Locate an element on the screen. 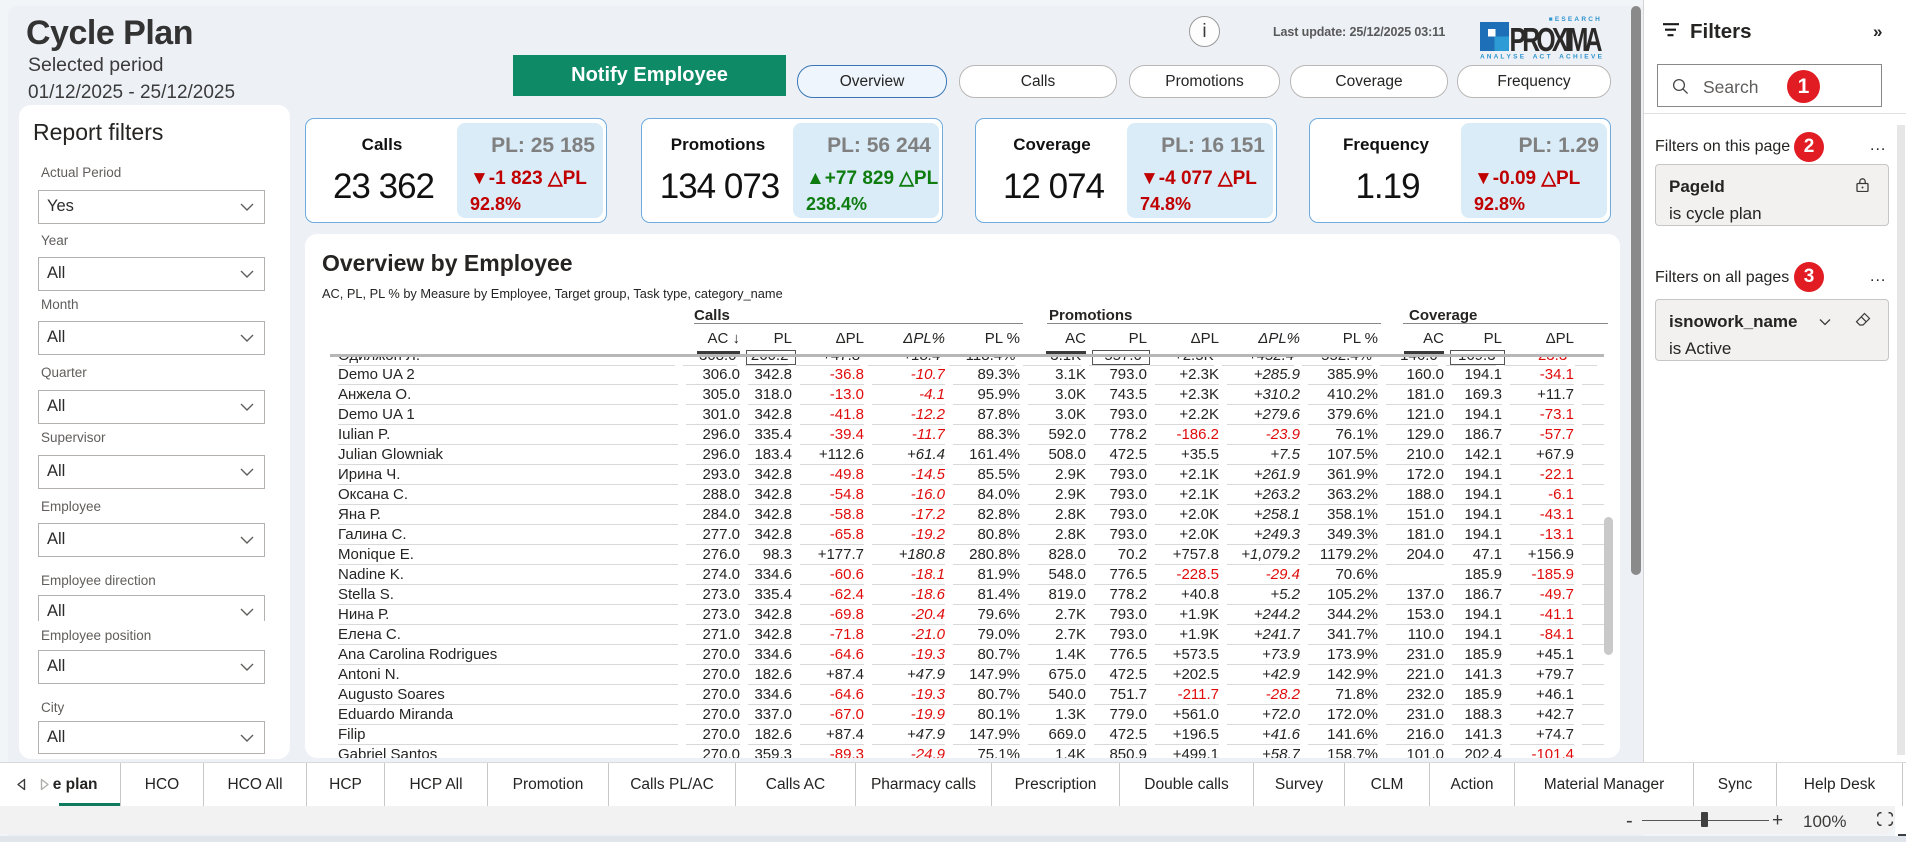 The width and height of the screenshot is (1906, 842). svg-text: ■ESEARCH is located at coordinates (1575, 19).